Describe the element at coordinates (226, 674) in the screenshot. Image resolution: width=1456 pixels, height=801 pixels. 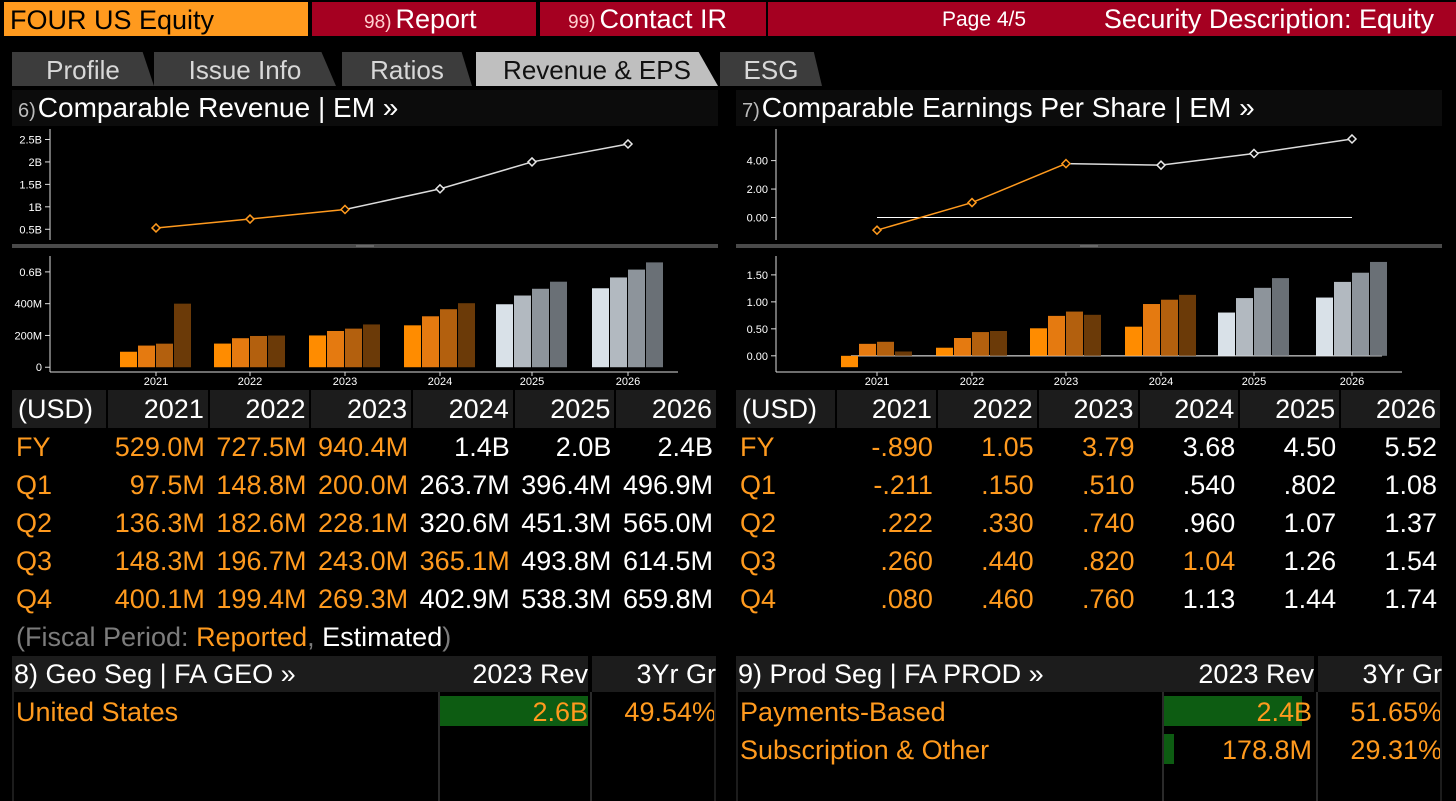
I see `geo-seg-header: 8) Geo Seg | FA GEO »` at that location.